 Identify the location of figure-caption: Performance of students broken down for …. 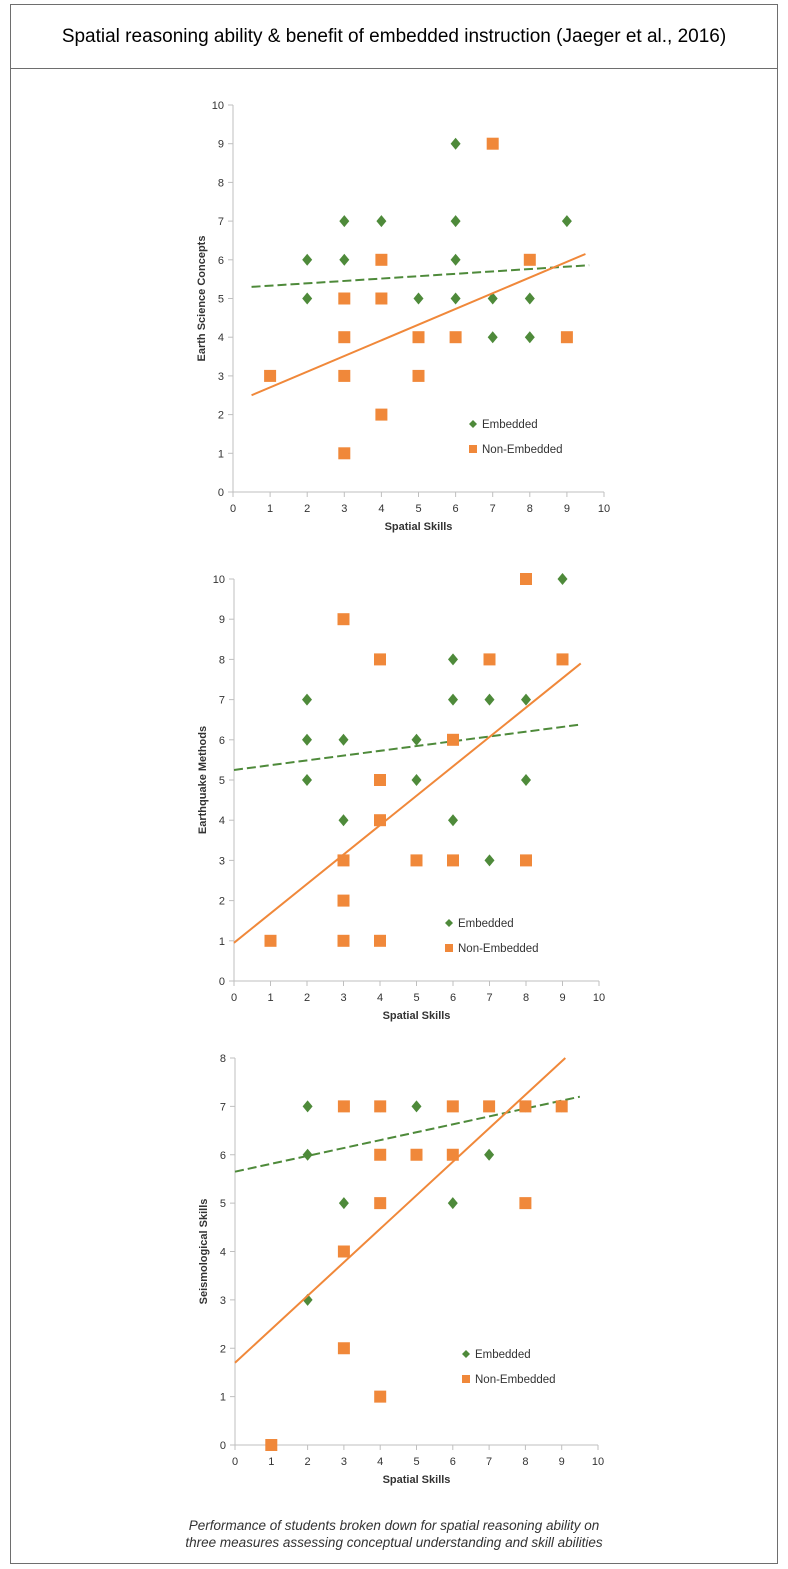
(394, 1534).